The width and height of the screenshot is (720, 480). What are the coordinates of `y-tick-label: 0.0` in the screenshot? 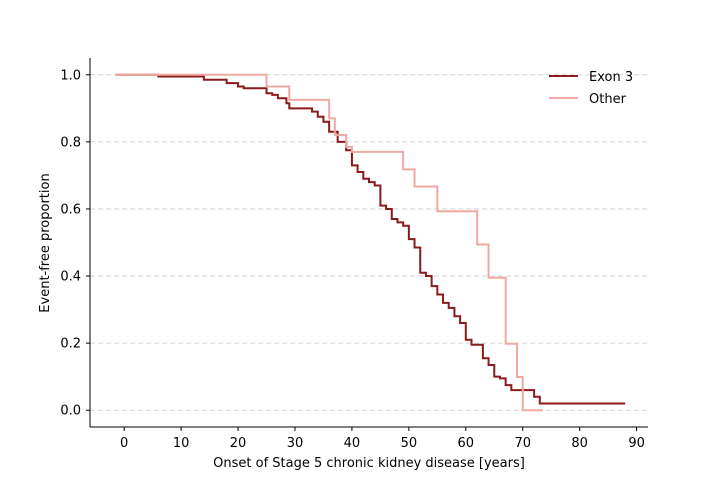 It's located at (70, 411).